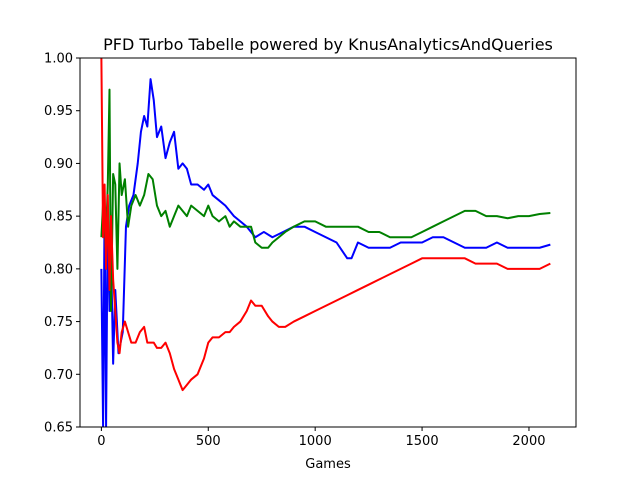 The image size is (640, 480). Describe the element at coordinates (328, 464) in the screenshot. I see `x-axis-label: Games` at that location.